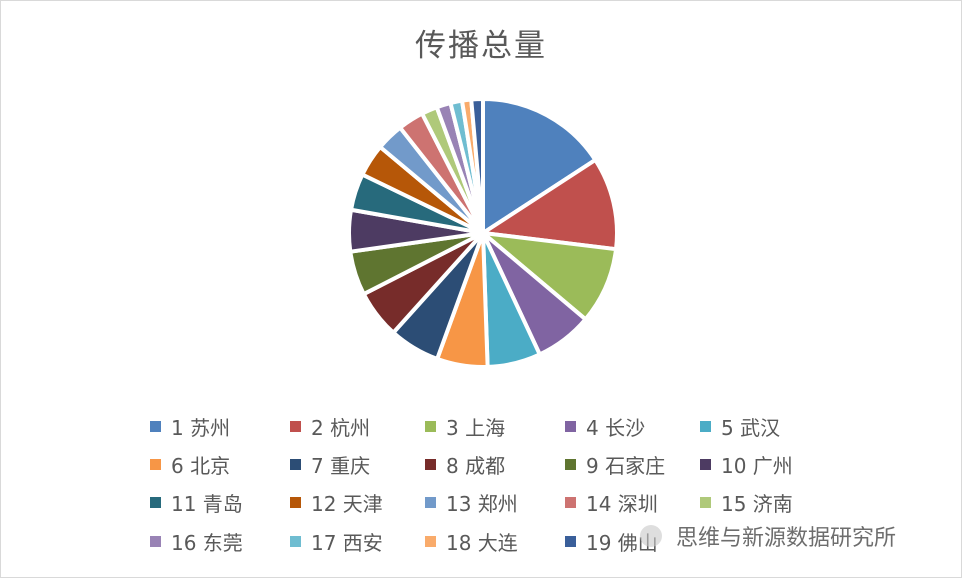 The height and width of the screenshot is (578, 962). Describe the element at coordinates (201, 428) in the screenshot. I see `legend-label: 1 苏州` at that location.